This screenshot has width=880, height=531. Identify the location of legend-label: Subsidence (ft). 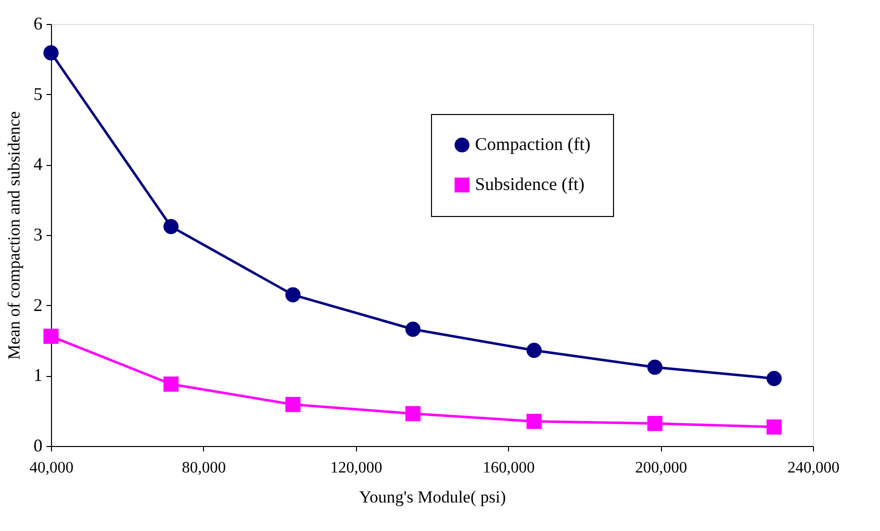
(529, 184).